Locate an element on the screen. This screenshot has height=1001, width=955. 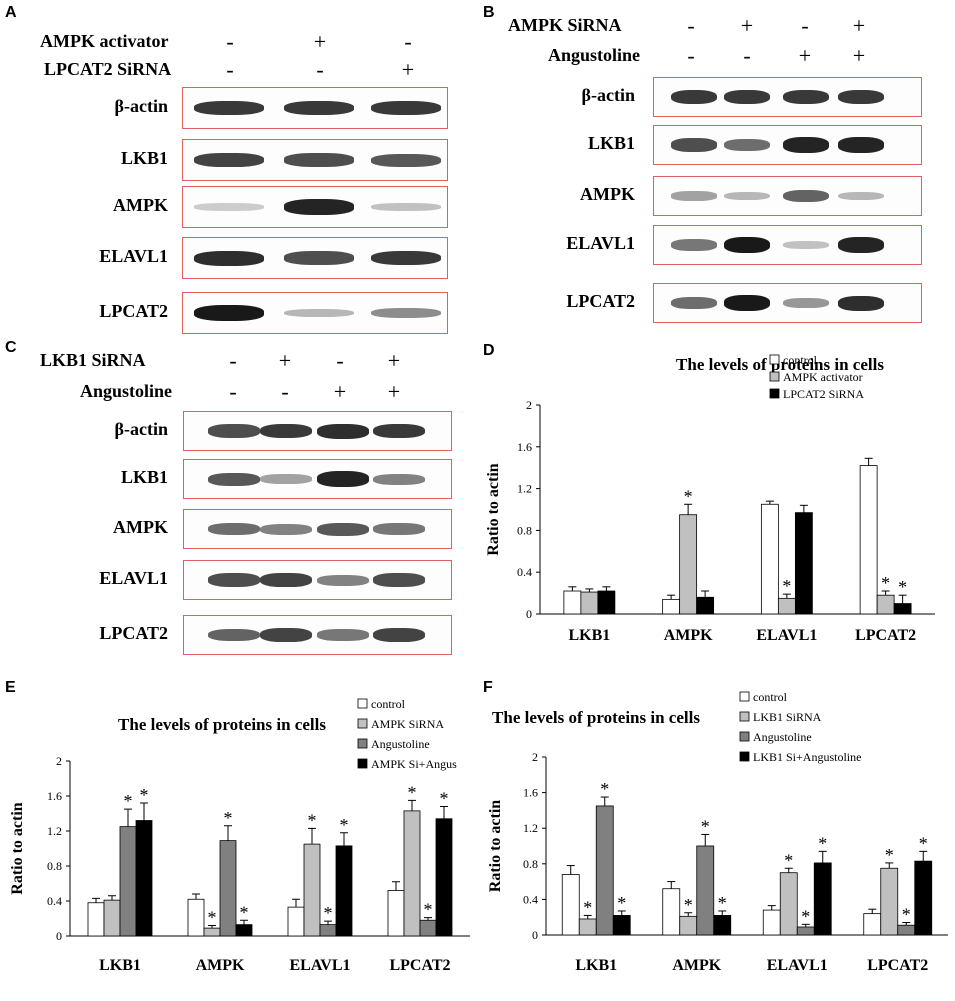
legend-label: LKB1 SiRNA is located at coordinates (787, 717).